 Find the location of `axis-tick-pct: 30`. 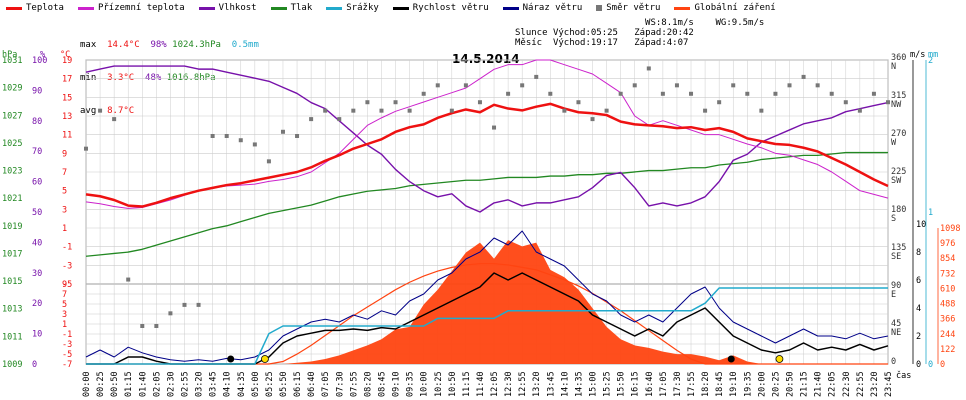

axis-tick-pct: 30 is located at coordinates (37, 274).